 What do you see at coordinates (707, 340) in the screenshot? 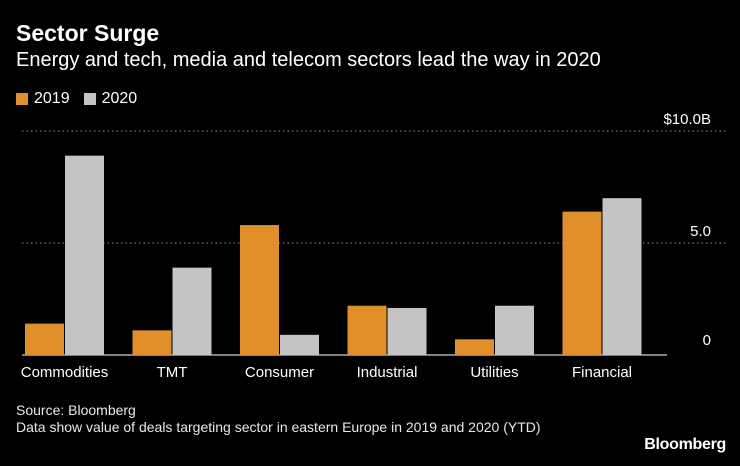
I see `y-tick-label-2: 0` at bounding box center [707, 340].